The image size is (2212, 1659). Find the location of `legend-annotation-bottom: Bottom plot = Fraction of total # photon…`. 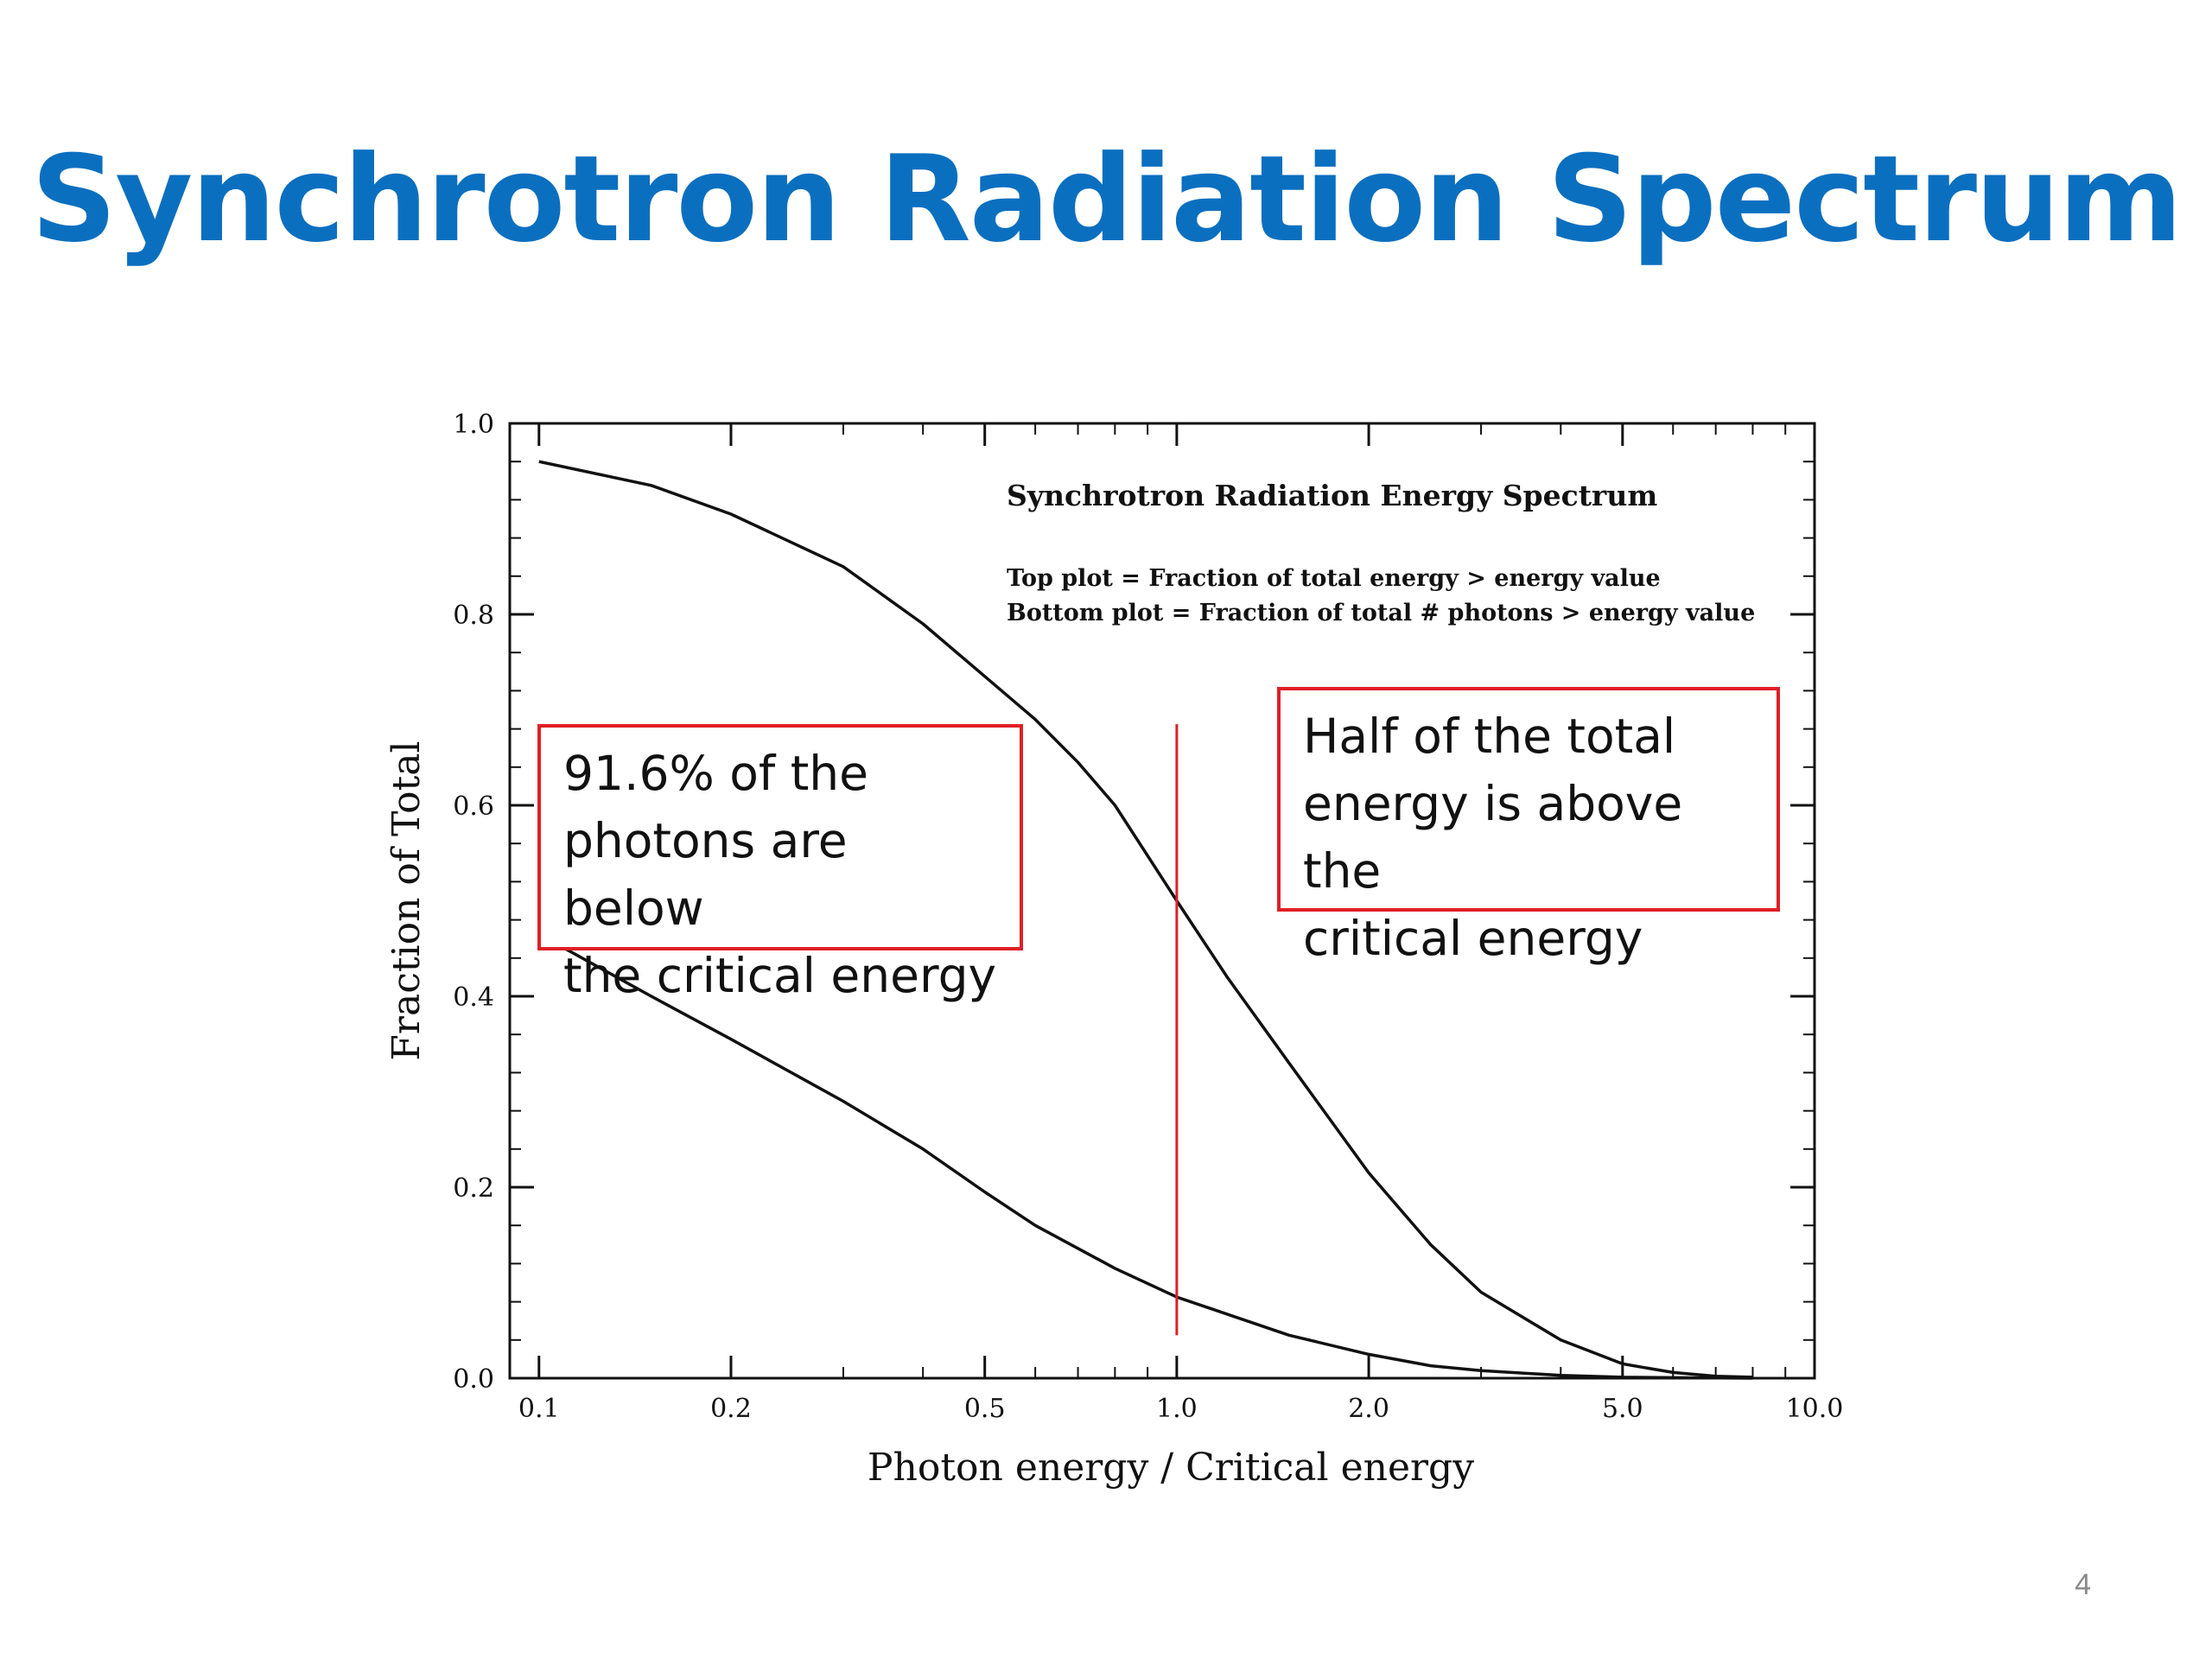

legend-annotation-bottom: Bottom plot = Fraction of total # photon… is located at coordinates (1381, 613).